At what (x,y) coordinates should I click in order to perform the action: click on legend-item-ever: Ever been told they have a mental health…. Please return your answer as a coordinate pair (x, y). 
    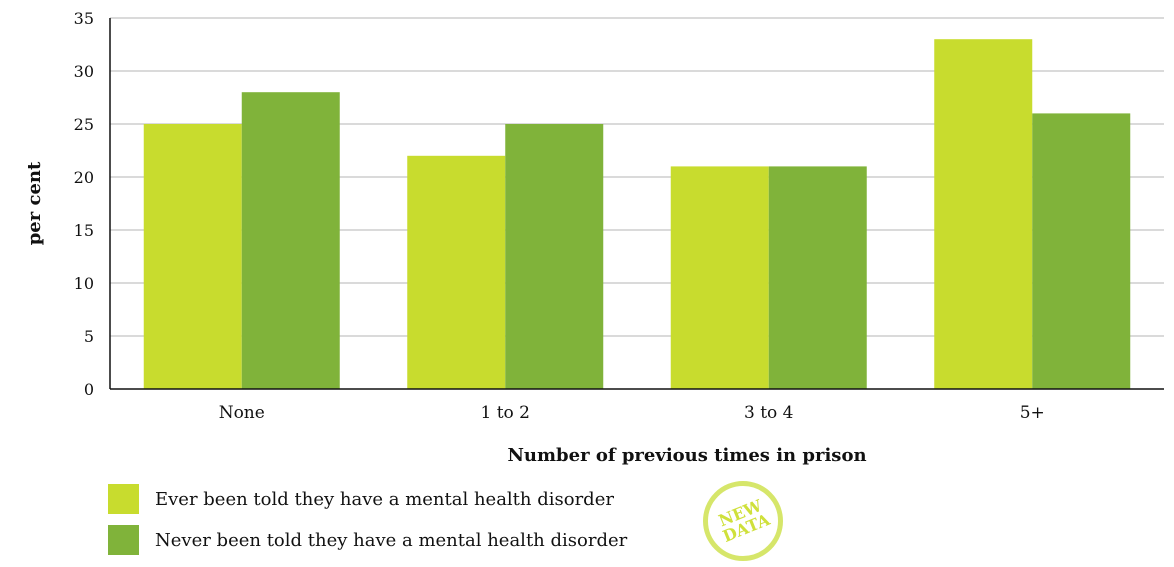
    Looking at the image, I should click on (367, 499).